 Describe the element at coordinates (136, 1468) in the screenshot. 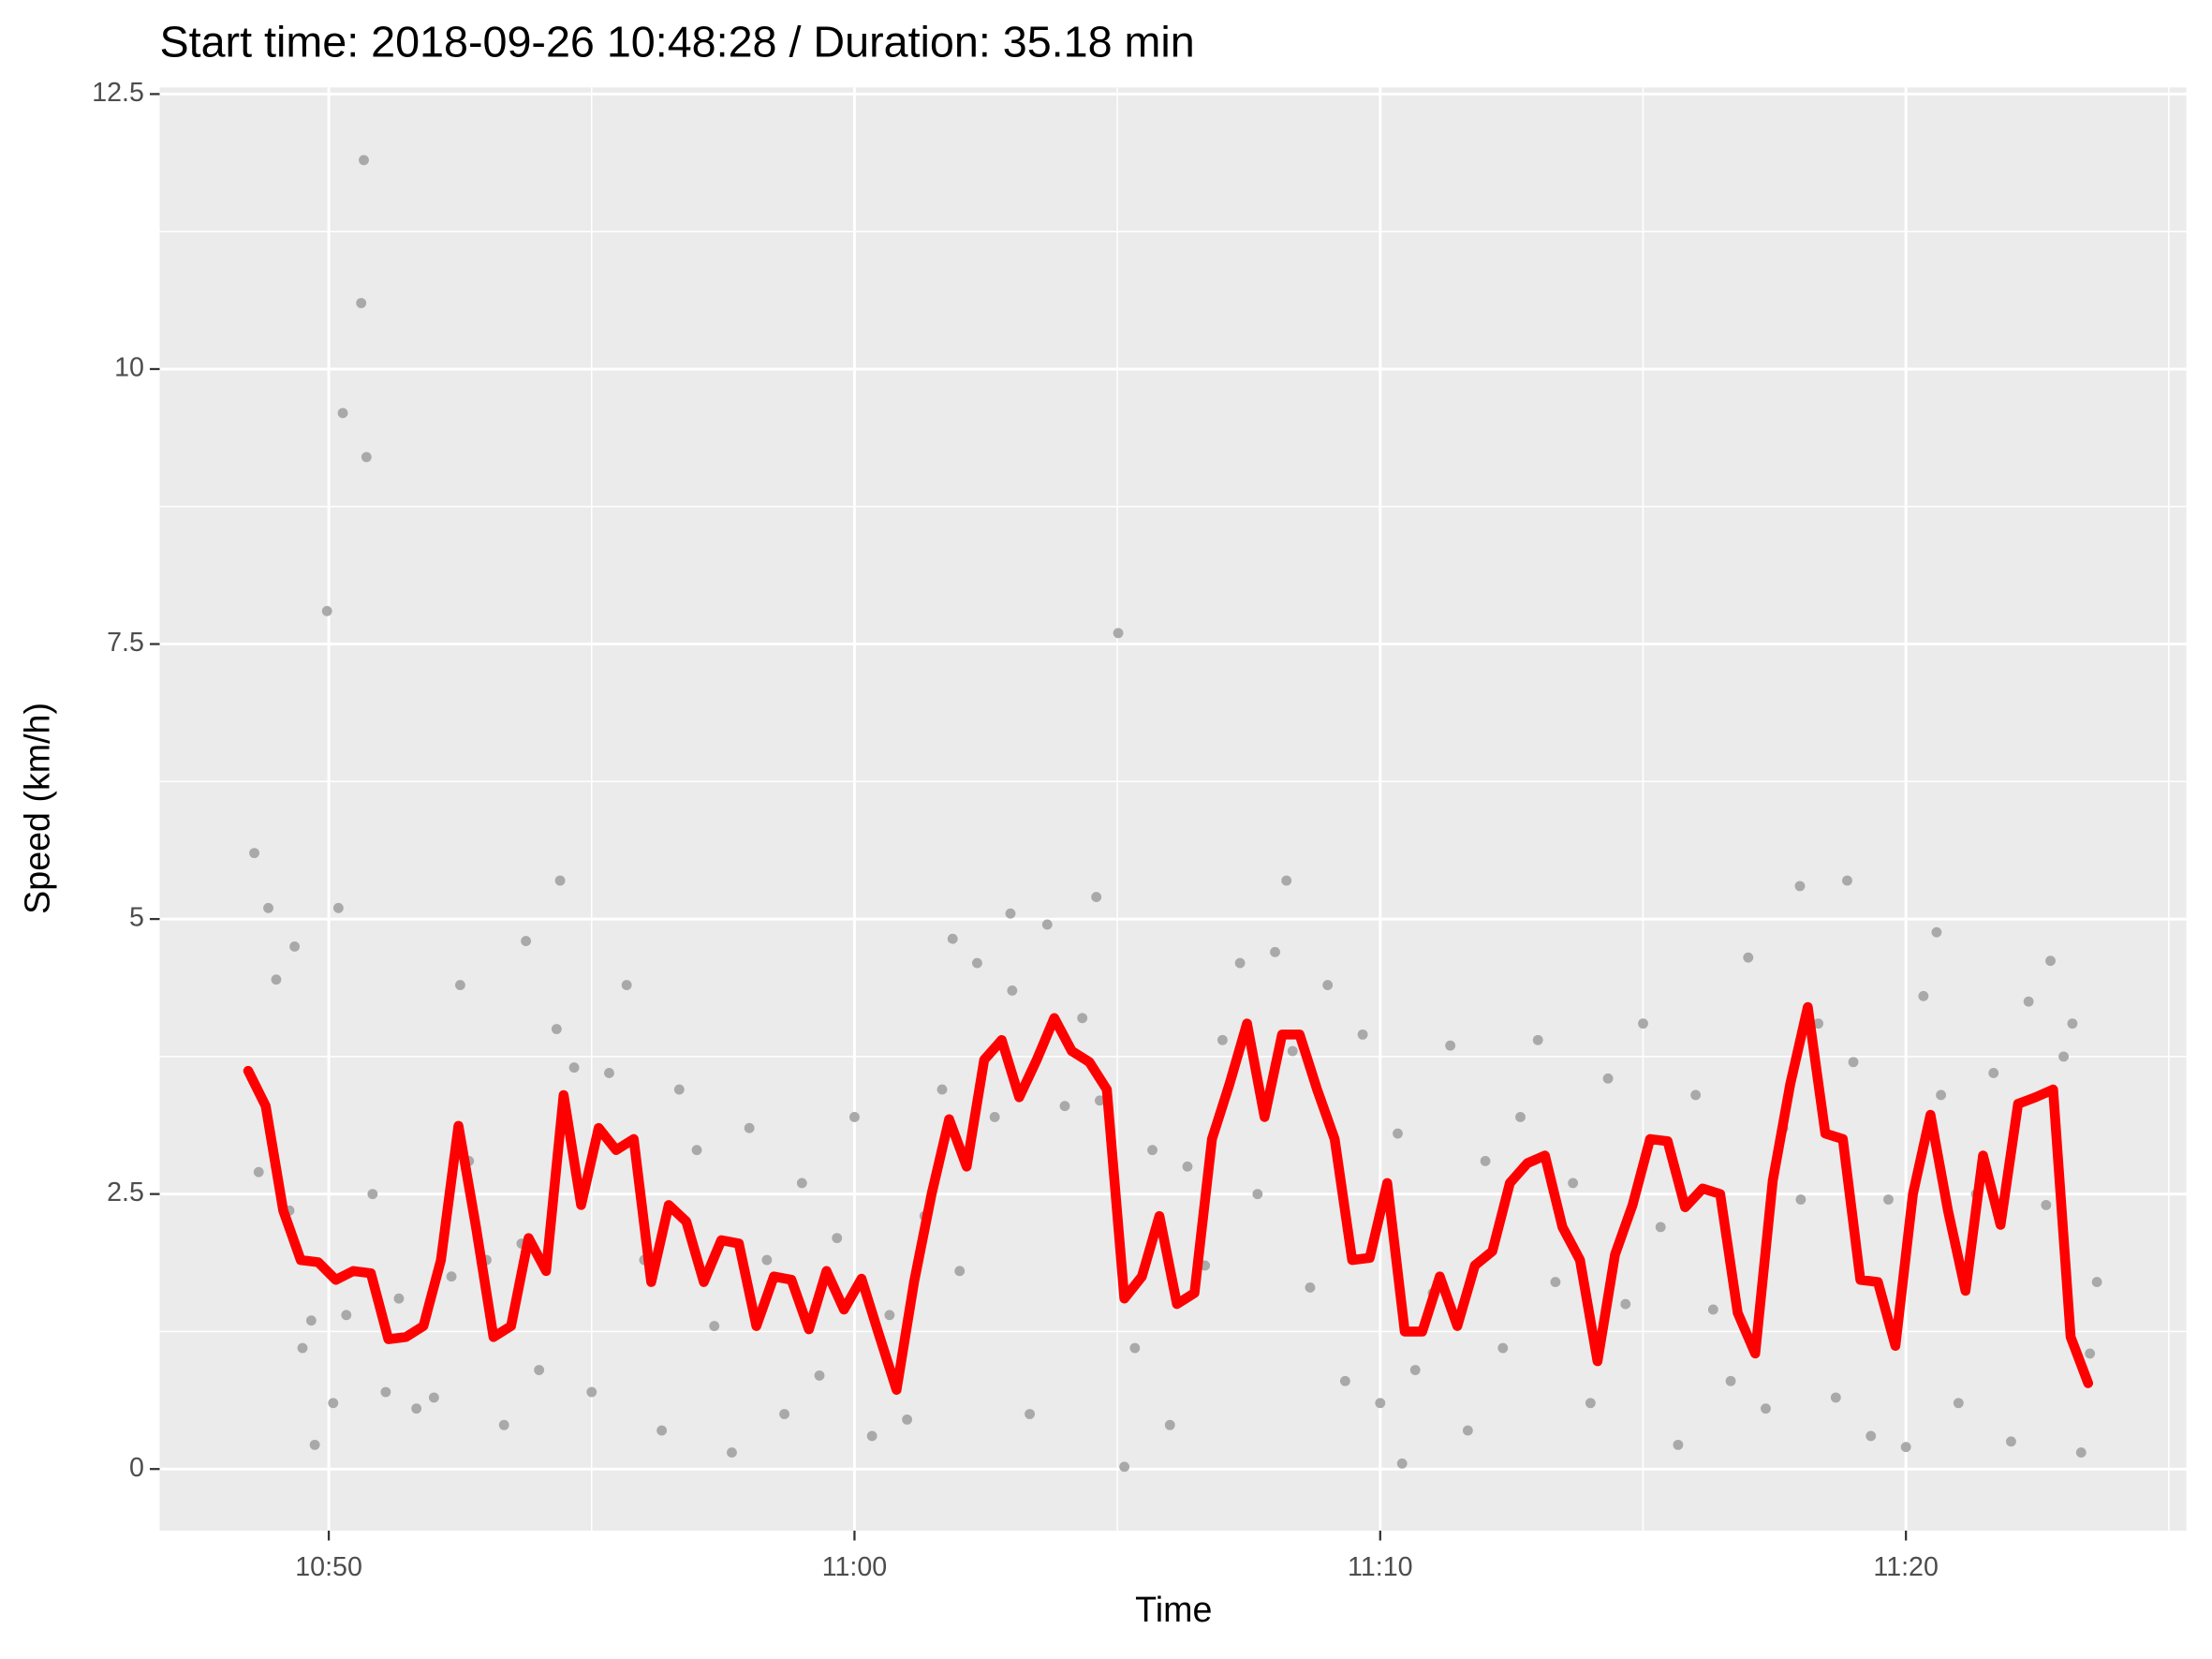

I see `y-tick-label: 0` at that location.